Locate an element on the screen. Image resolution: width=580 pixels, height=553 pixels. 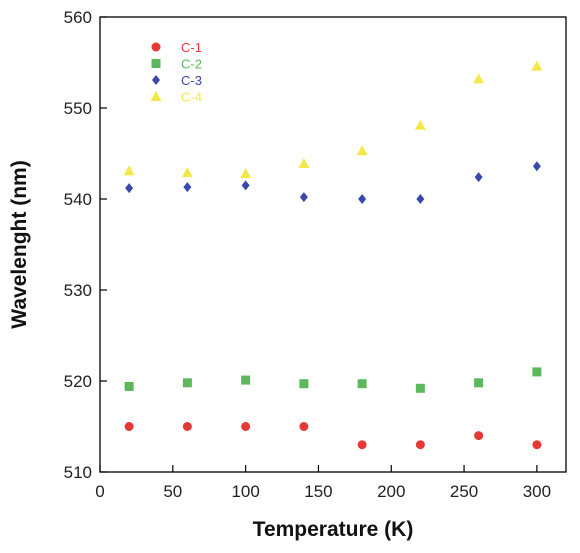
x-tick-label: 100 is located at coordinates (245, 491).